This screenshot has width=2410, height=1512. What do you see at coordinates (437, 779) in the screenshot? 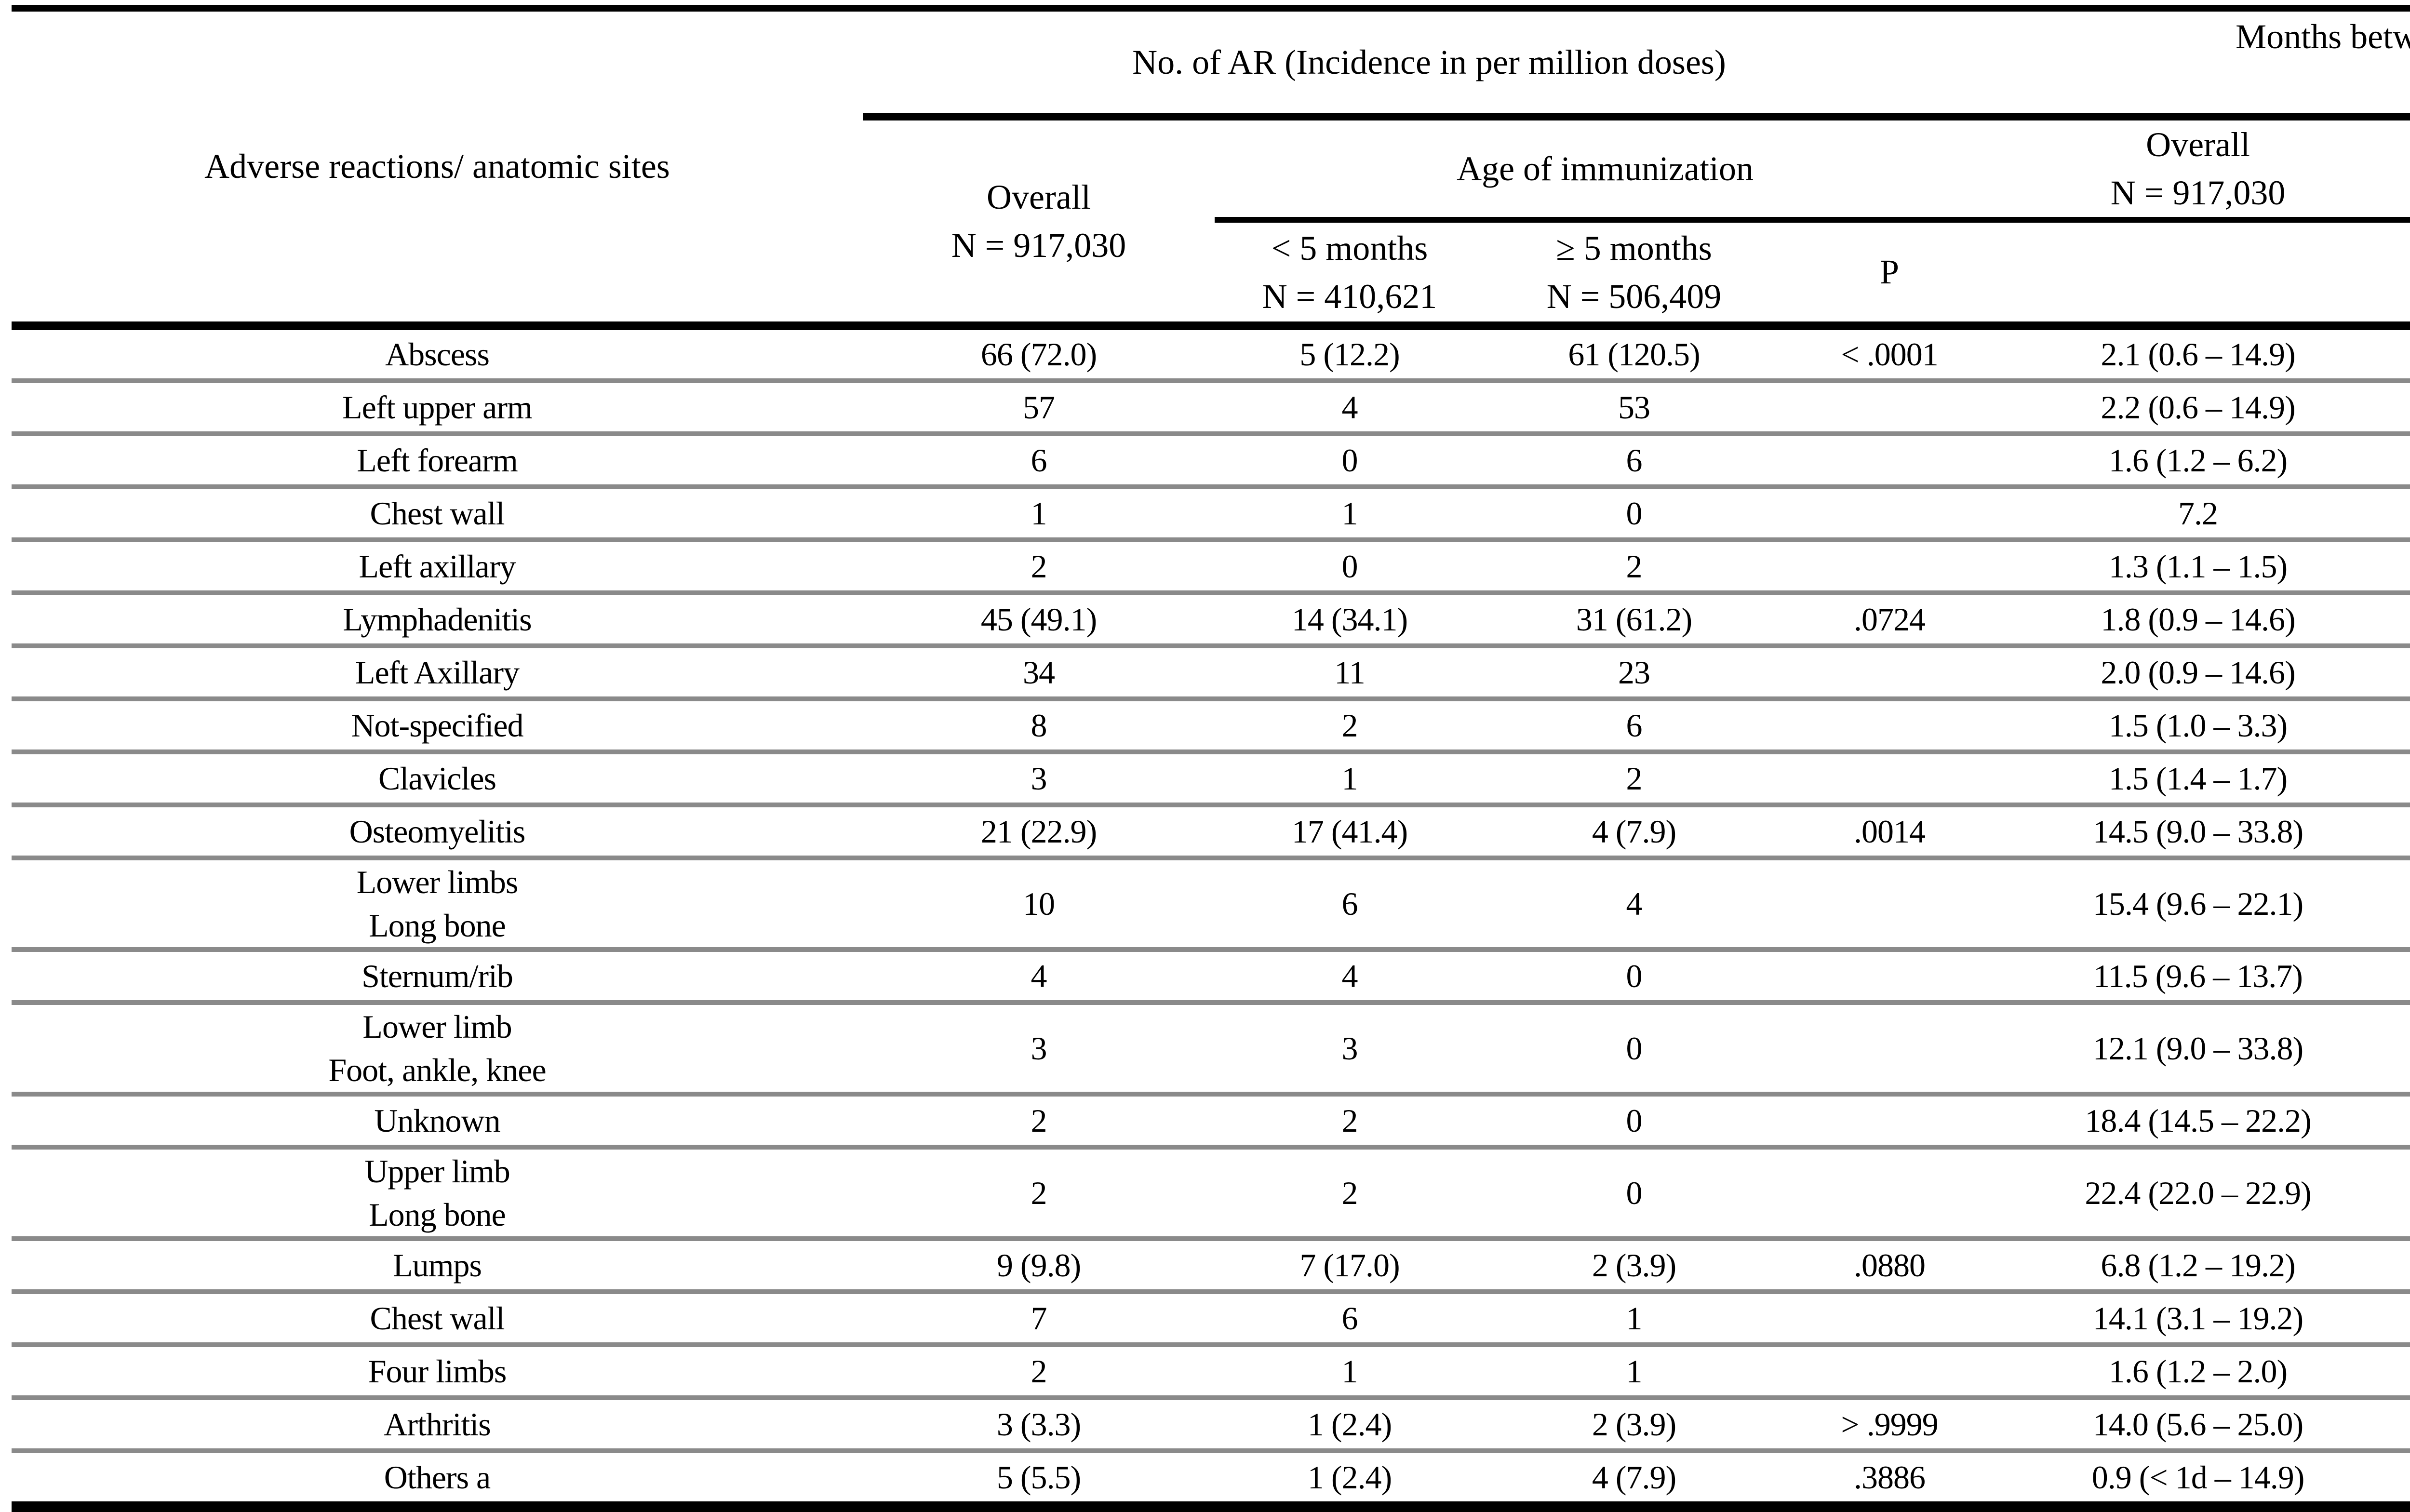
I see `row-label-line: Clavicles` at bounding box center [437, 779].